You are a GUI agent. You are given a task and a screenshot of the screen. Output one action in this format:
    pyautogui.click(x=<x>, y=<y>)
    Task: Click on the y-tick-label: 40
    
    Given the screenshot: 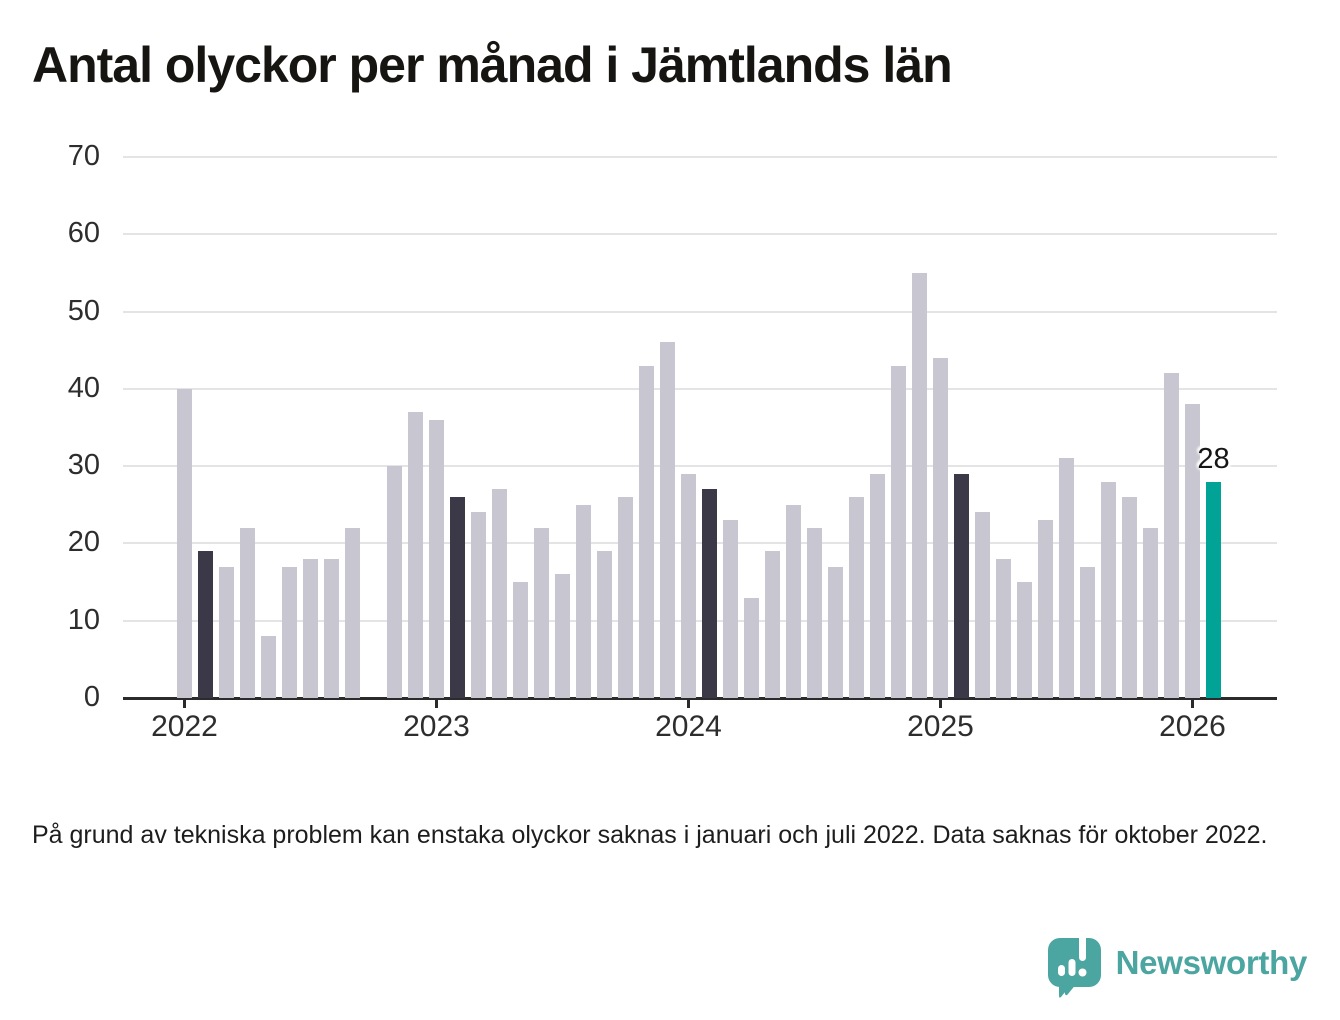 What is the action you would take?
    pyautogui.click(x=83, y=387)
    